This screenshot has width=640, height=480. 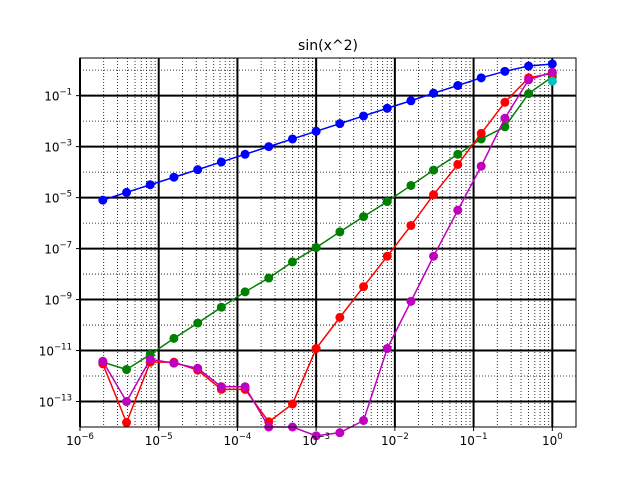 What do you see at coordinates (58, 147) in the screenshot?
I see `y-tick-label: 10⁻³` at bounding box center [58, 147].